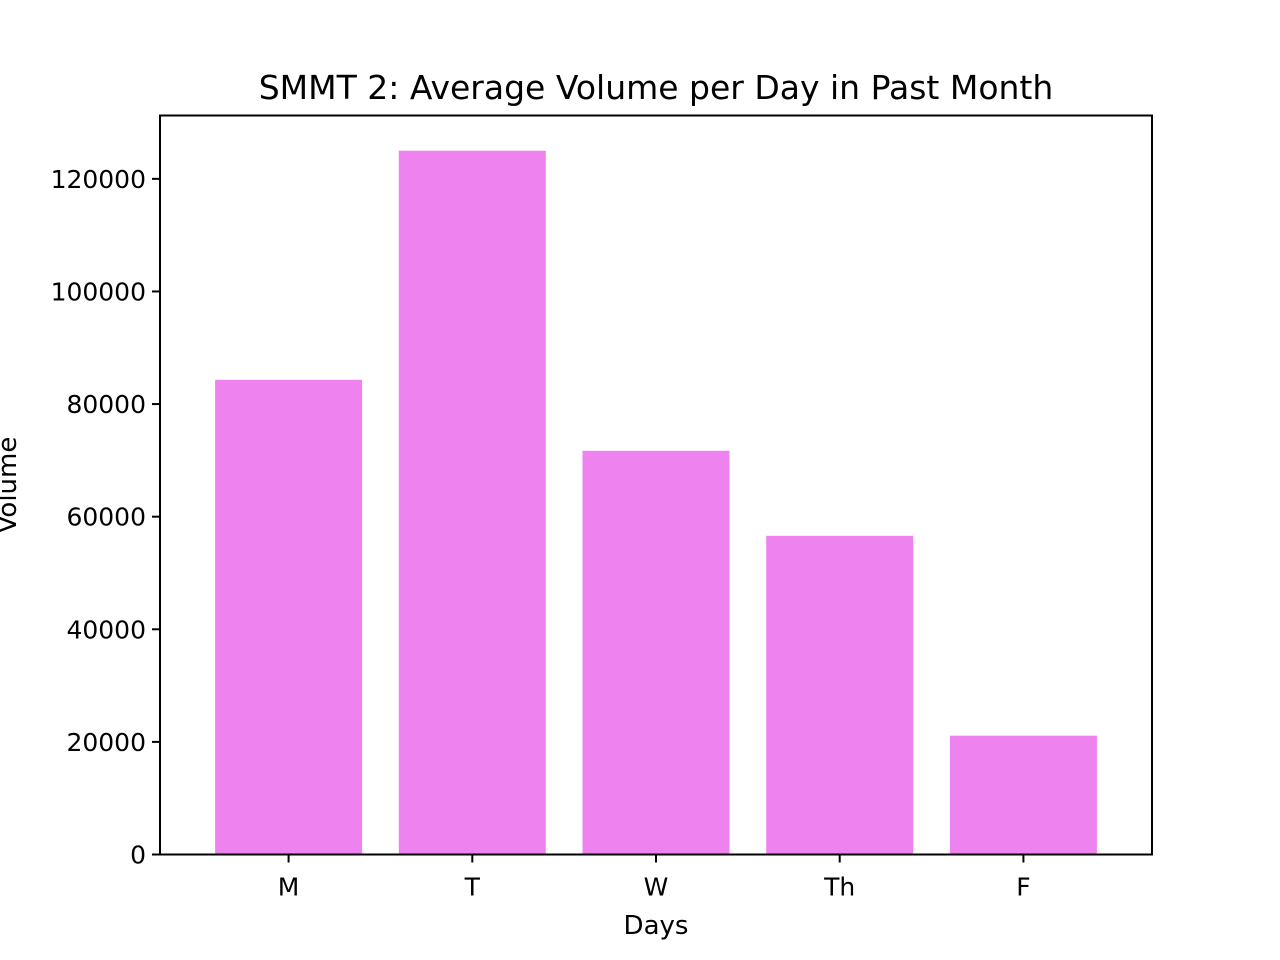 This screenshot has width=1280, height=960. Describe the element at coordinates (1023, 795) in the screenshot. I see `bar-f` at that location.